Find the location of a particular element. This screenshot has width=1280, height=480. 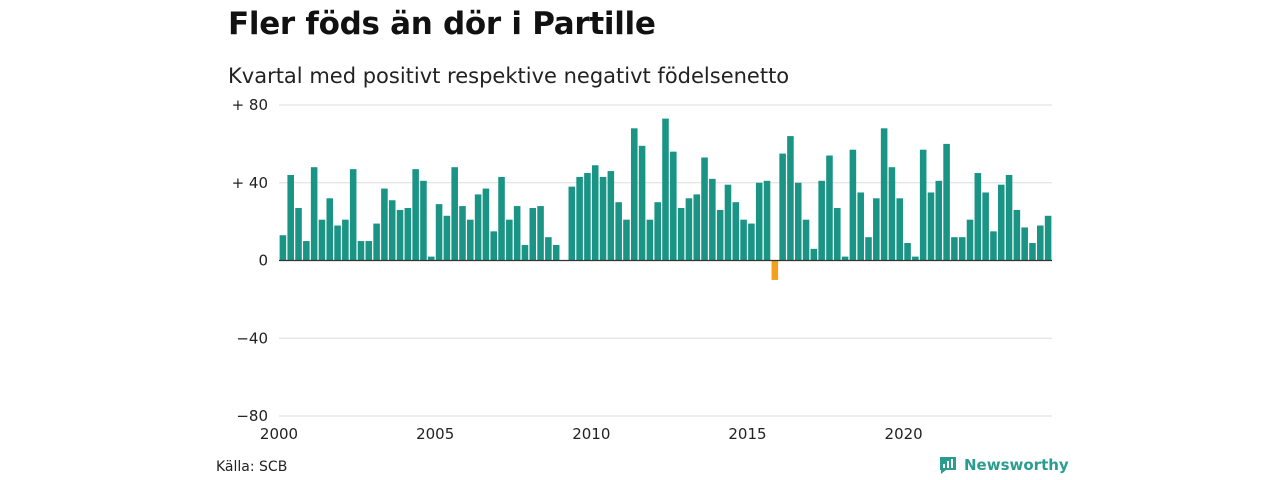

x-tick-label: 2015 is located at coordinates (747, 434).